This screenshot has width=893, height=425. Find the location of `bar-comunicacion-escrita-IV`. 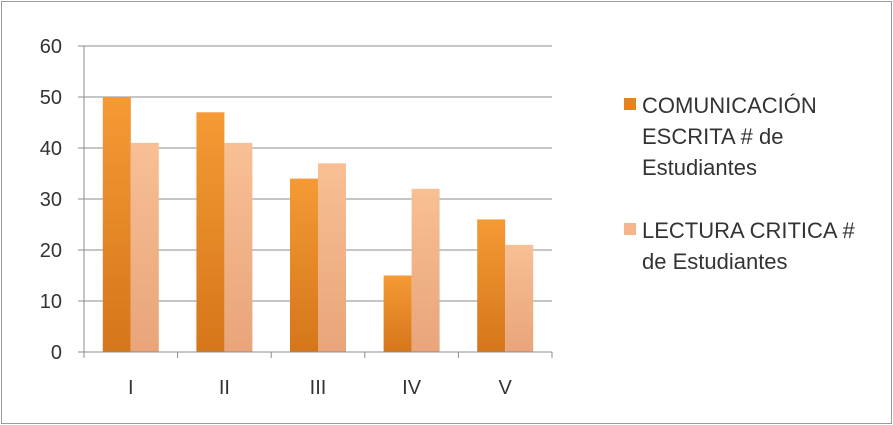

bar-comunicacion-escrita-IV is located at coordinates (397, 313).